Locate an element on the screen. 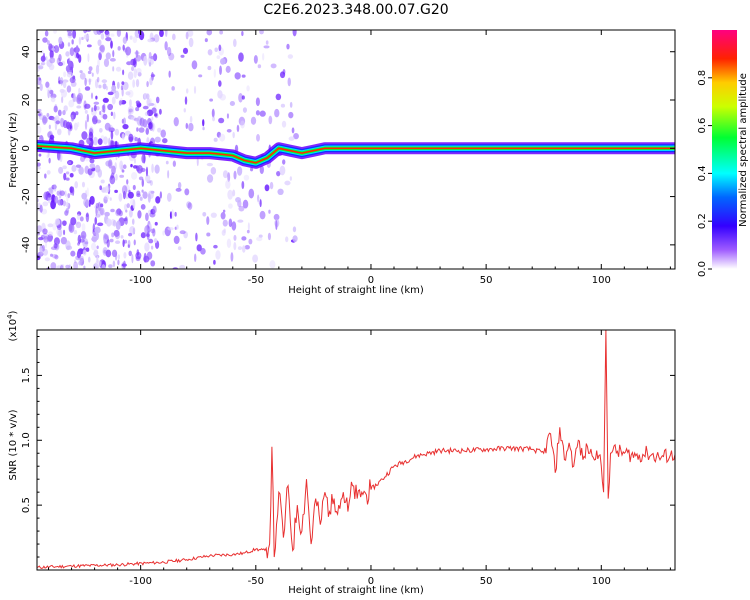  x-tick-label: 100 is located at coordinates (601, 581).